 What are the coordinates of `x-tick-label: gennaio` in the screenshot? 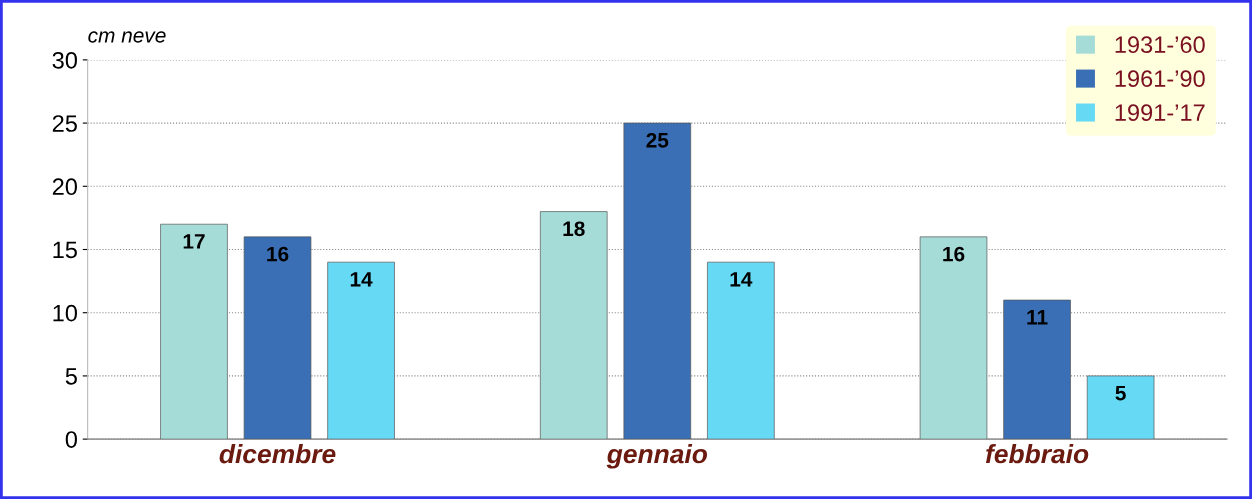 It's located at (657, 456).